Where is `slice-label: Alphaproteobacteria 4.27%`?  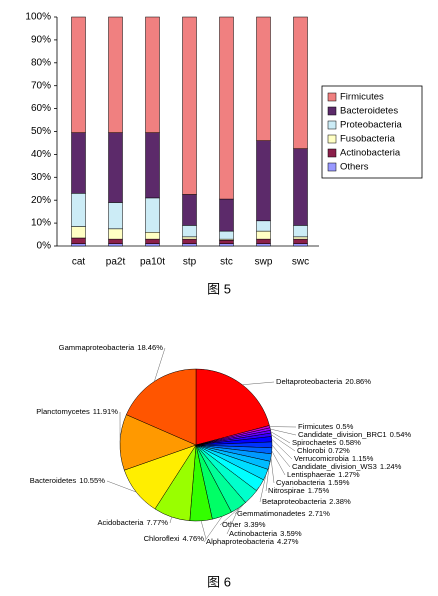
slice-label: Alphaproteobacteria 4.27% is located at coordinates (252, 541).